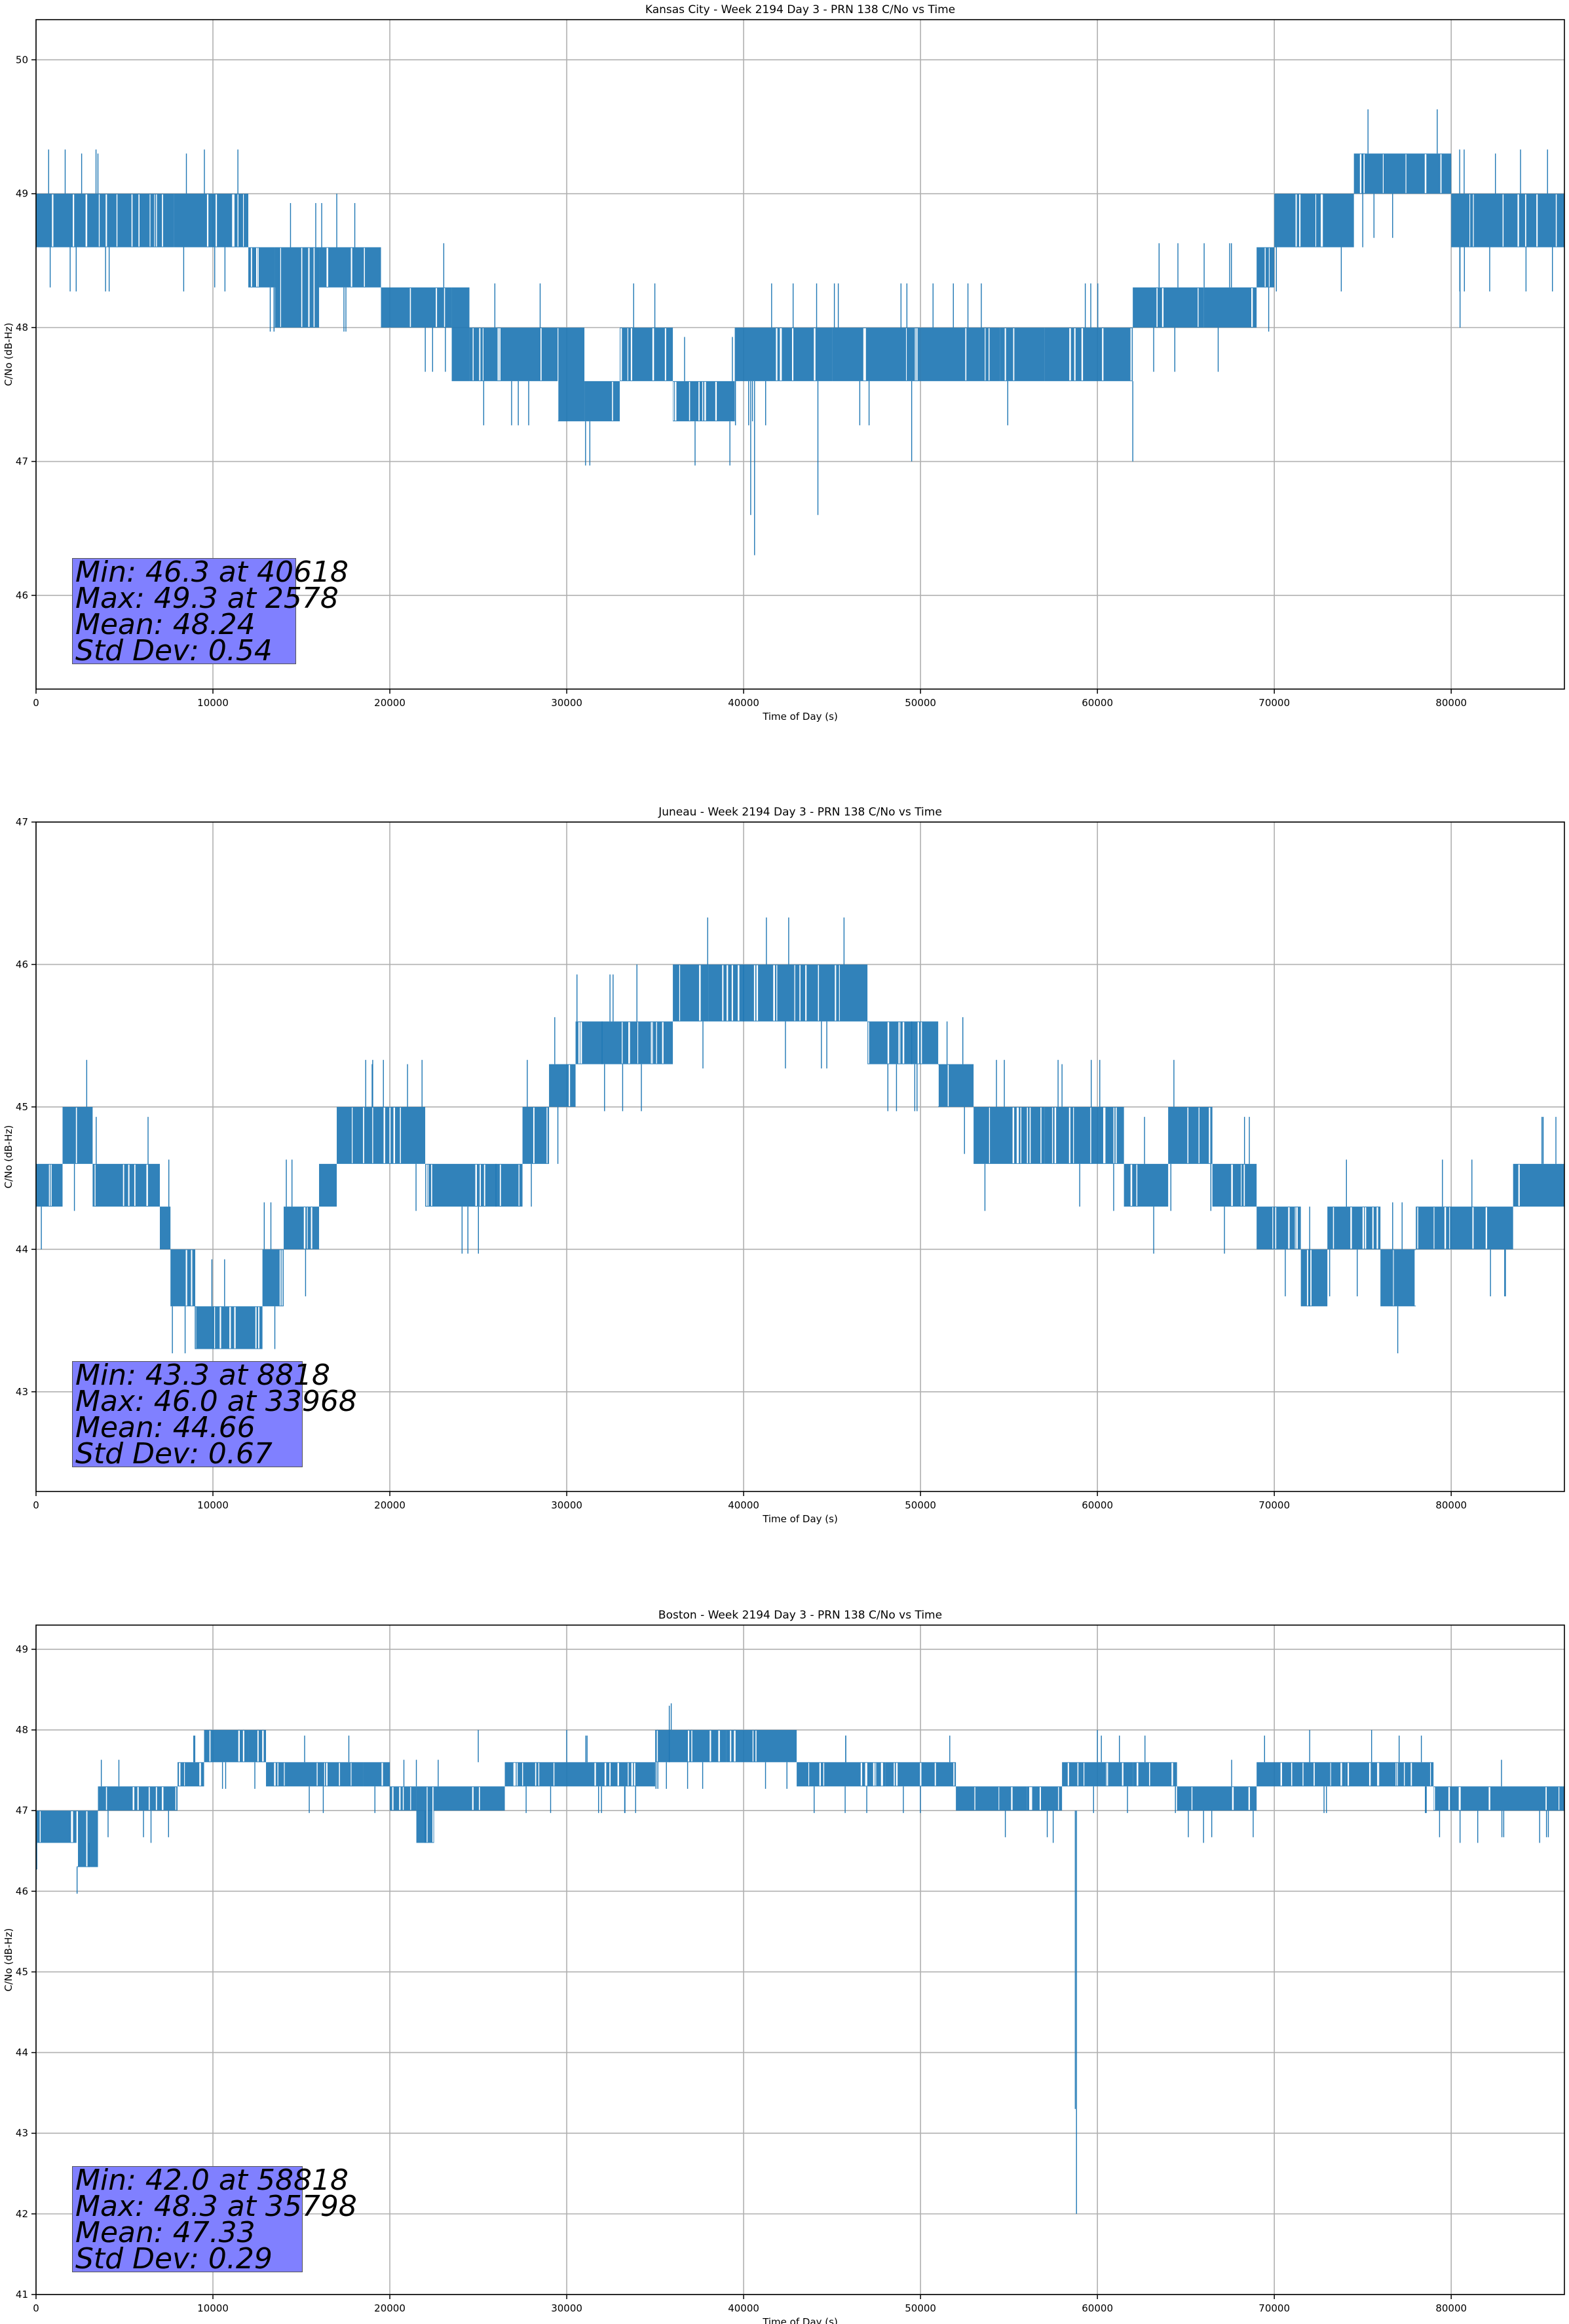 Image resolution: width=1569 pixels, height=2324 pixels. I want to click on juneau-y-tick-label: 43, so click(22, 1392).